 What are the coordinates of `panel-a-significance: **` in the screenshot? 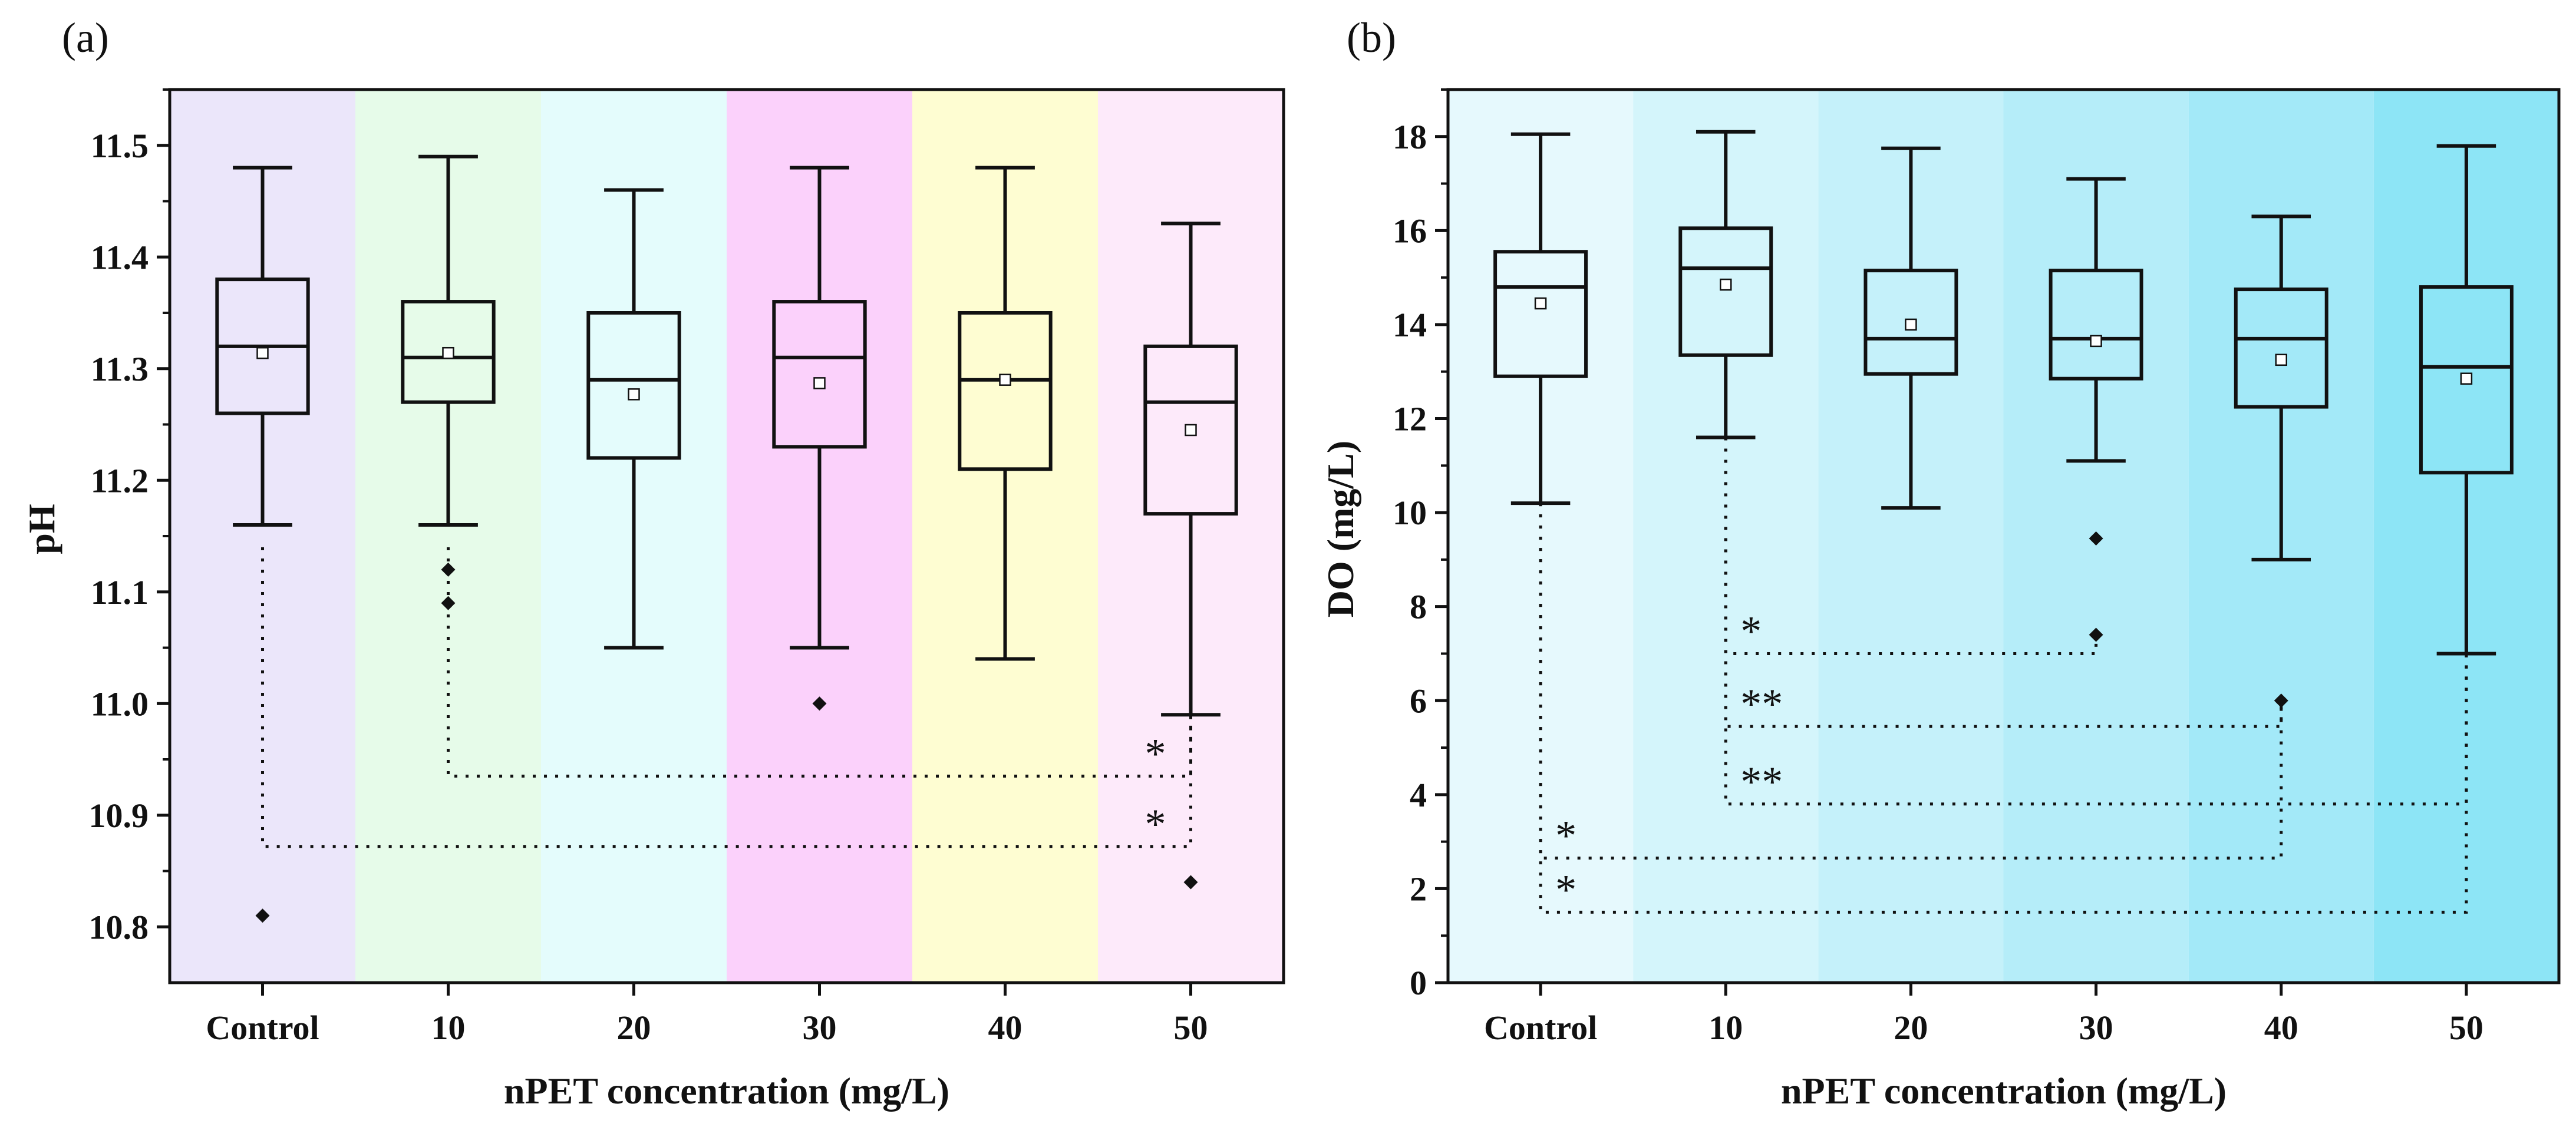 It's located at (727, 697).